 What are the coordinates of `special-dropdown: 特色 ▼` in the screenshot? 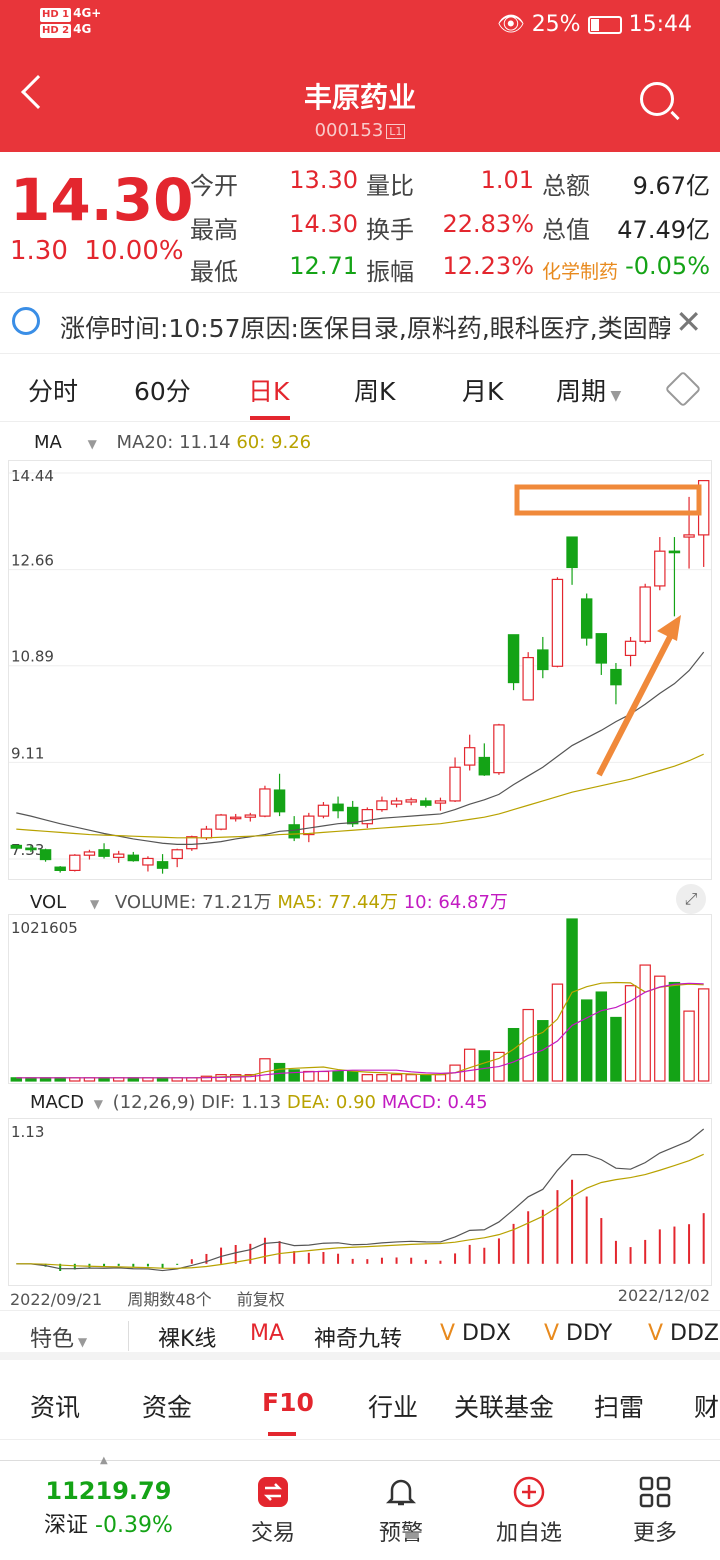 It's located at (58, 1337).